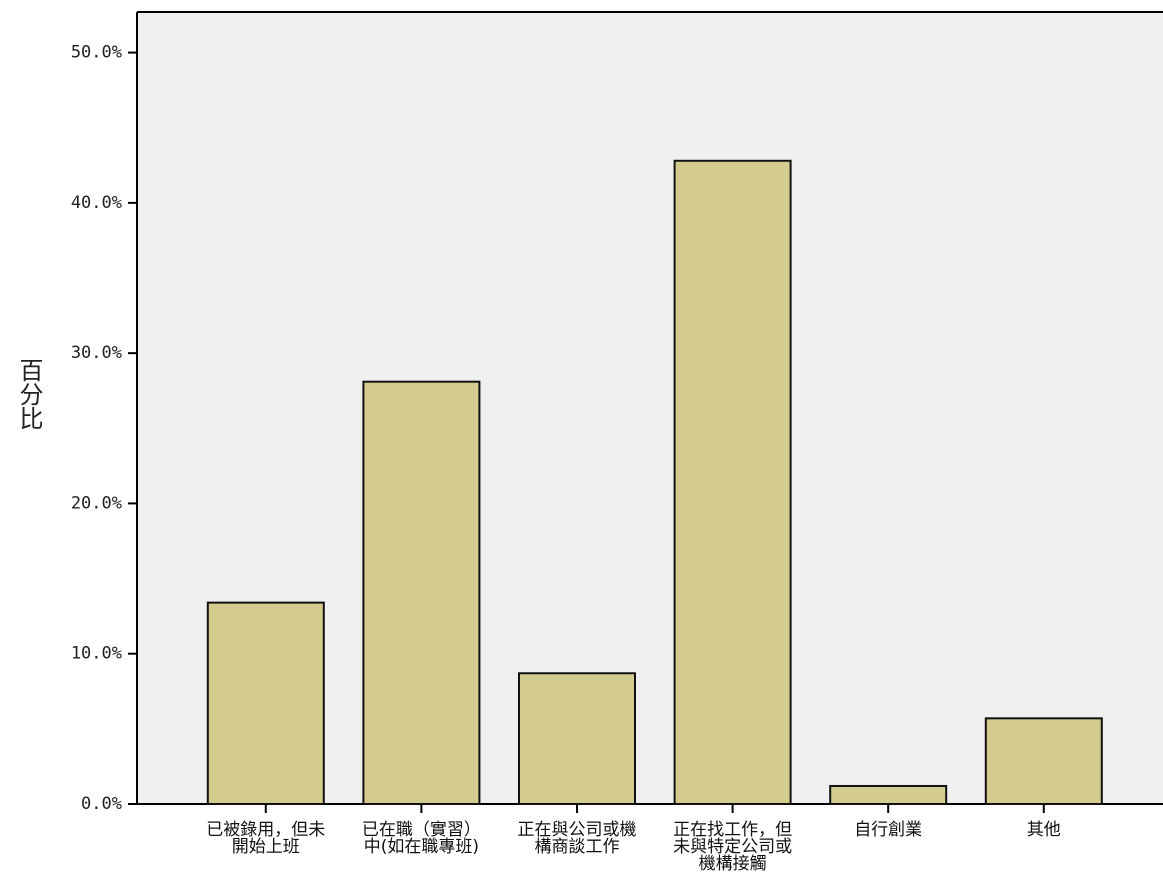 This screenshot has height=884, width=1163. I want to click on y-tick-label: 40.0%, so click(96, 203).